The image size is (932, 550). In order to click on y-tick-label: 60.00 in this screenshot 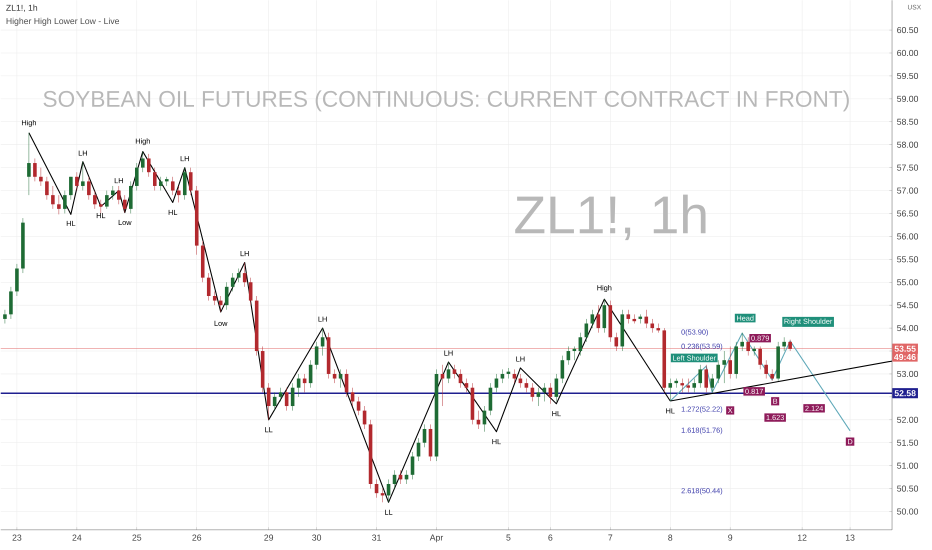, I will do `click(907, 53)`.